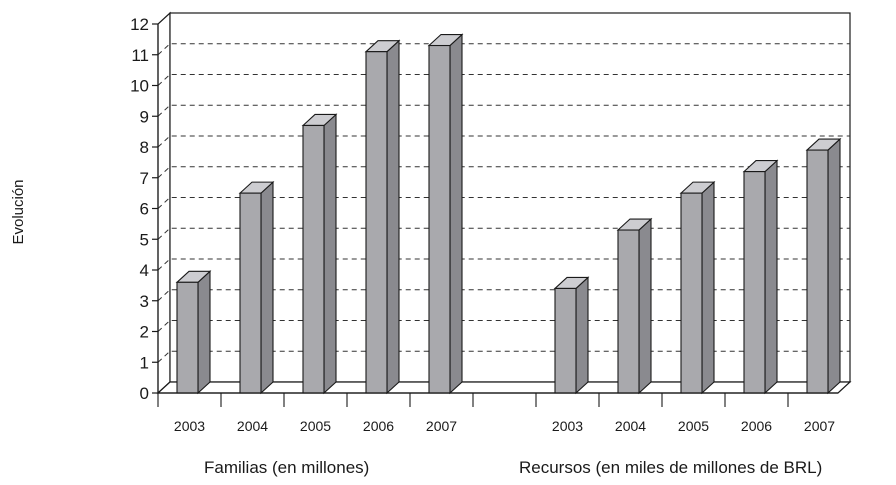  What do you see at coordinates (634, 306) in the screenshot?
I see `bar-recursos-2004` at bounding box center [634, 306].